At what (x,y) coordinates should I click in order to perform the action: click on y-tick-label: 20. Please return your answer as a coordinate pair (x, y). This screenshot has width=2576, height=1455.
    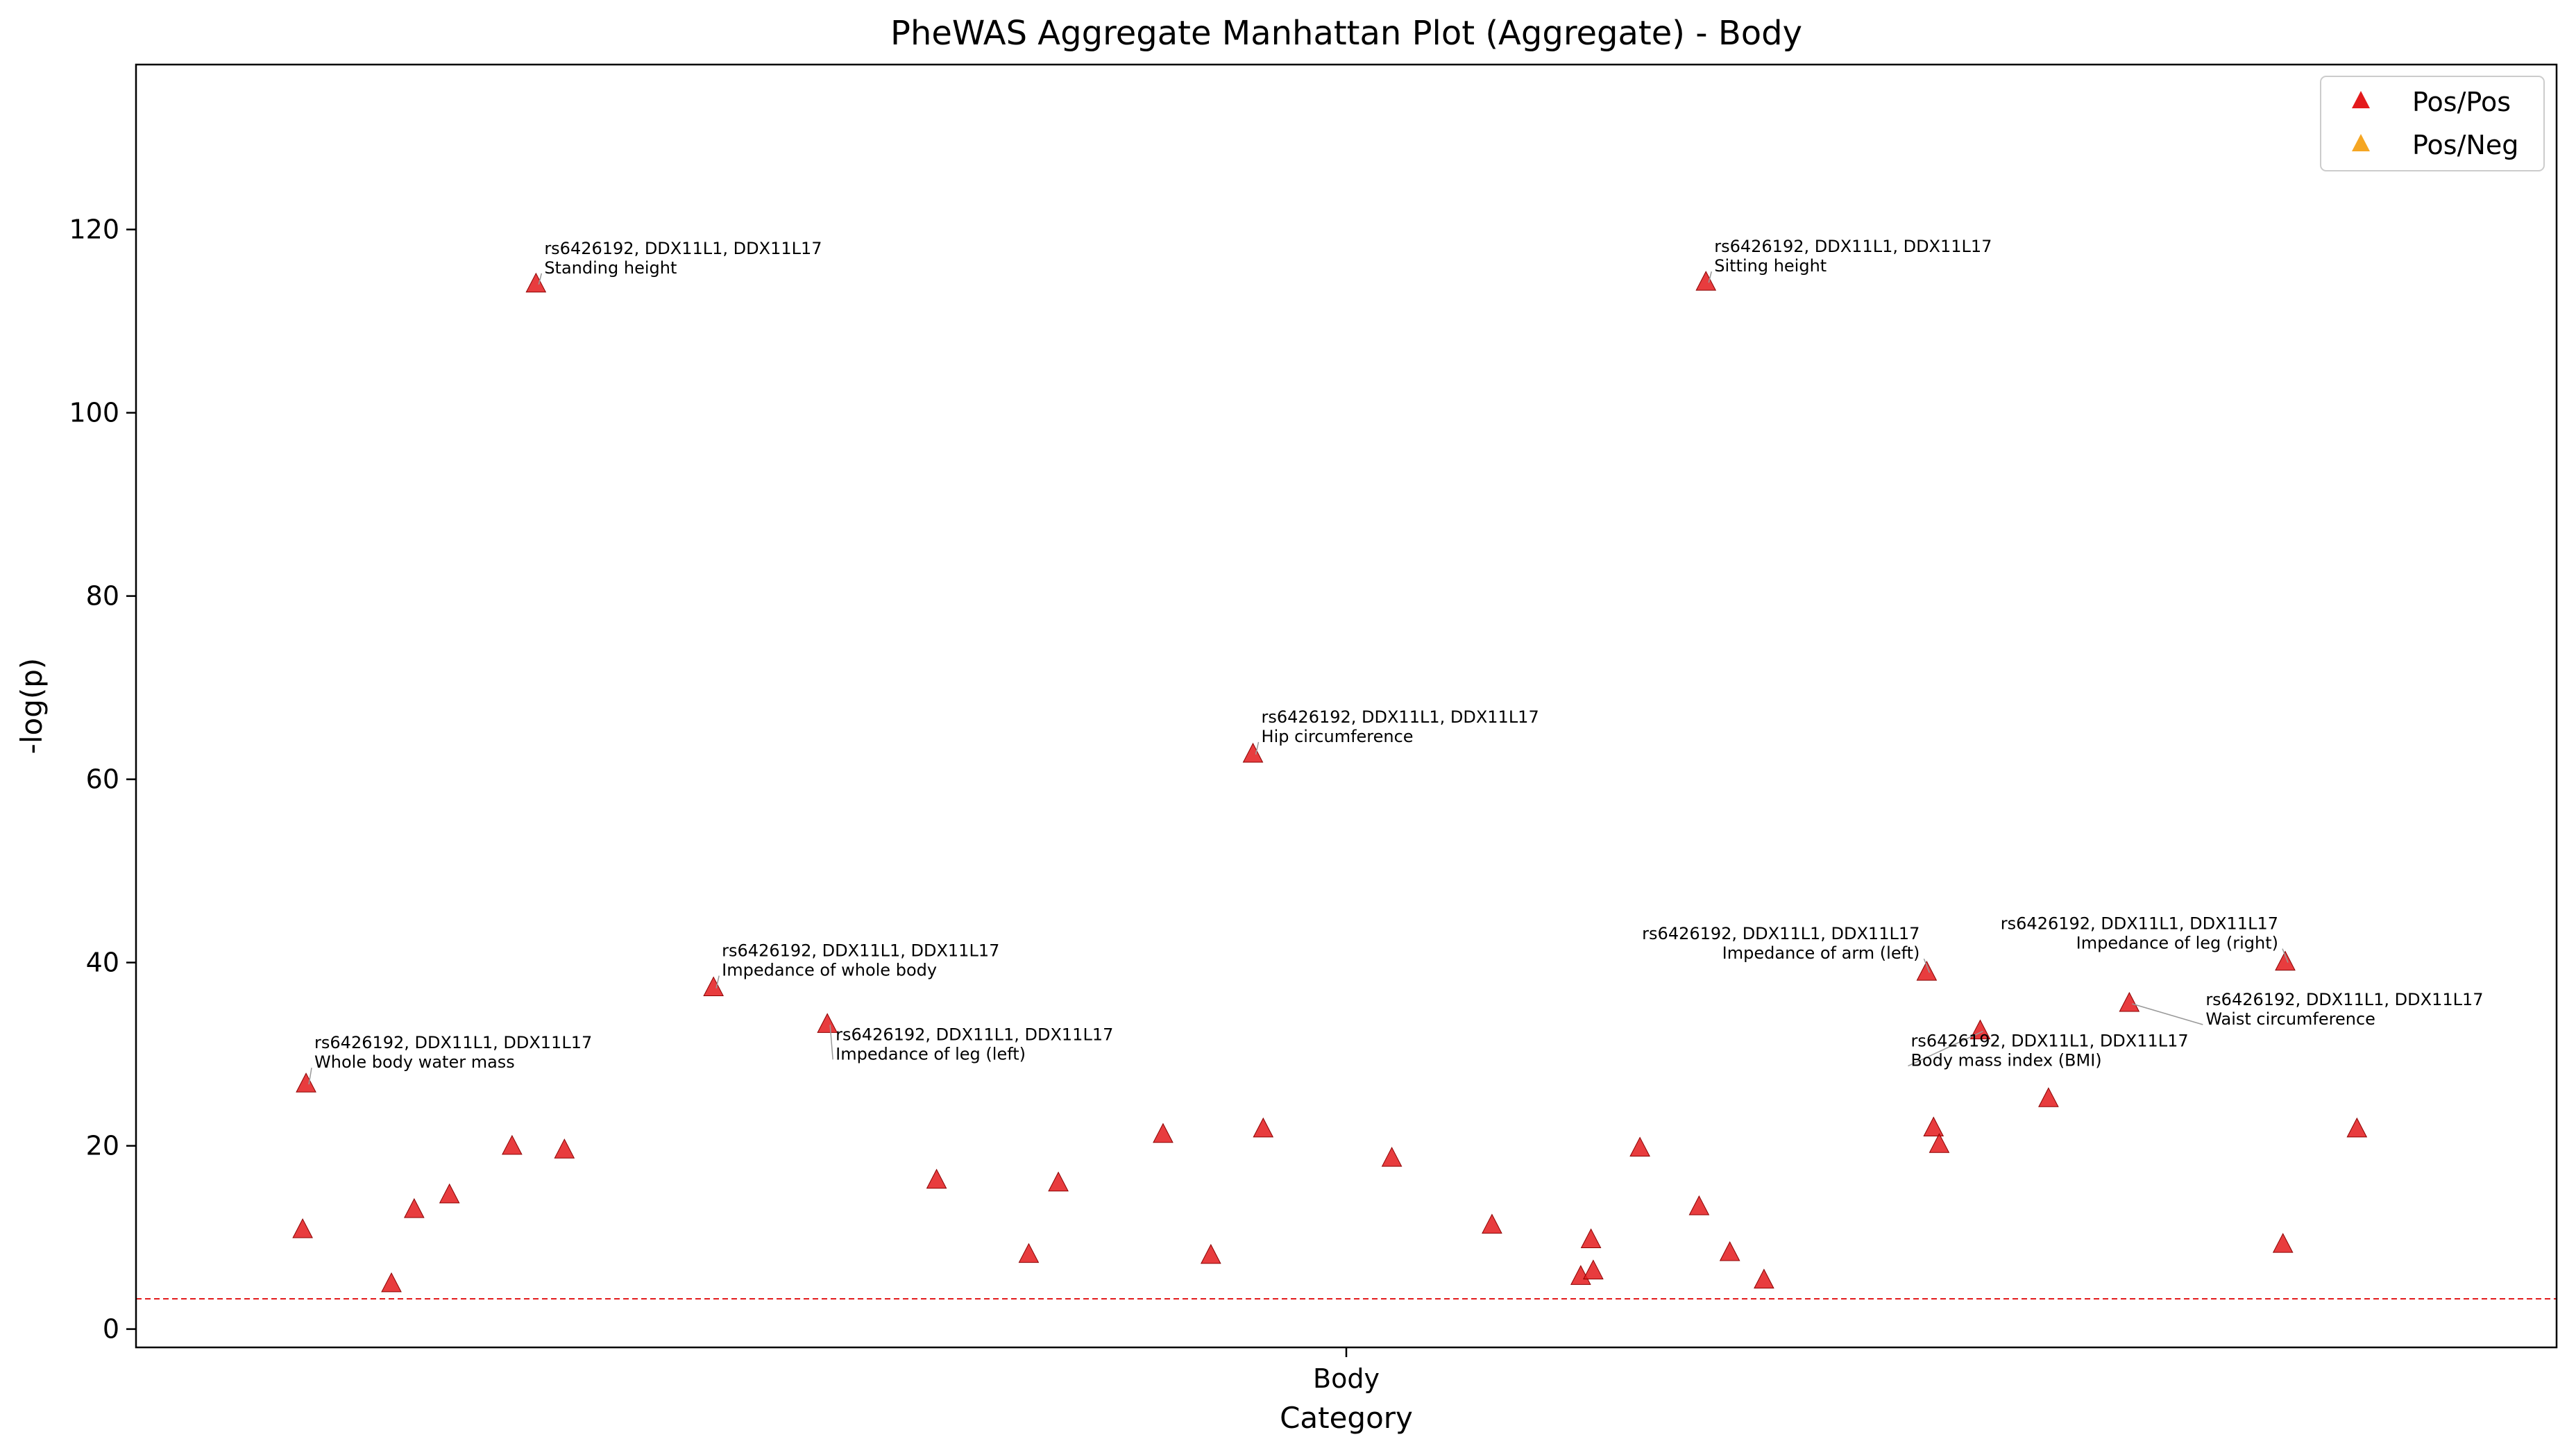
    Looking at the image, I should click on (103, 1146).